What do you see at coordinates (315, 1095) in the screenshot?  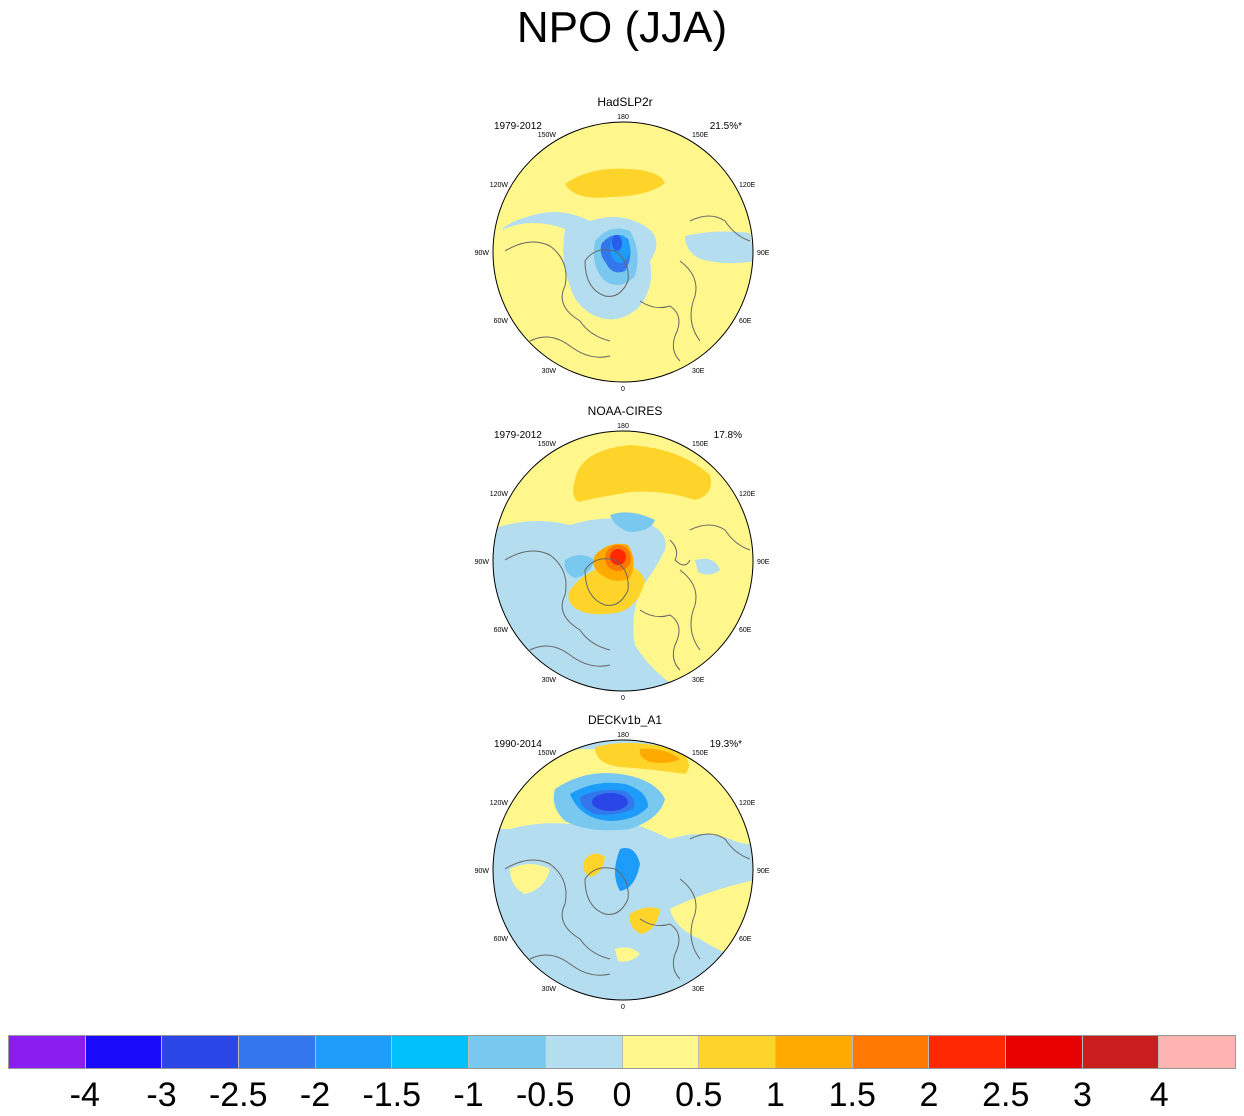 I see `colorbar-label: -2` at bounding box center [315, 1095].